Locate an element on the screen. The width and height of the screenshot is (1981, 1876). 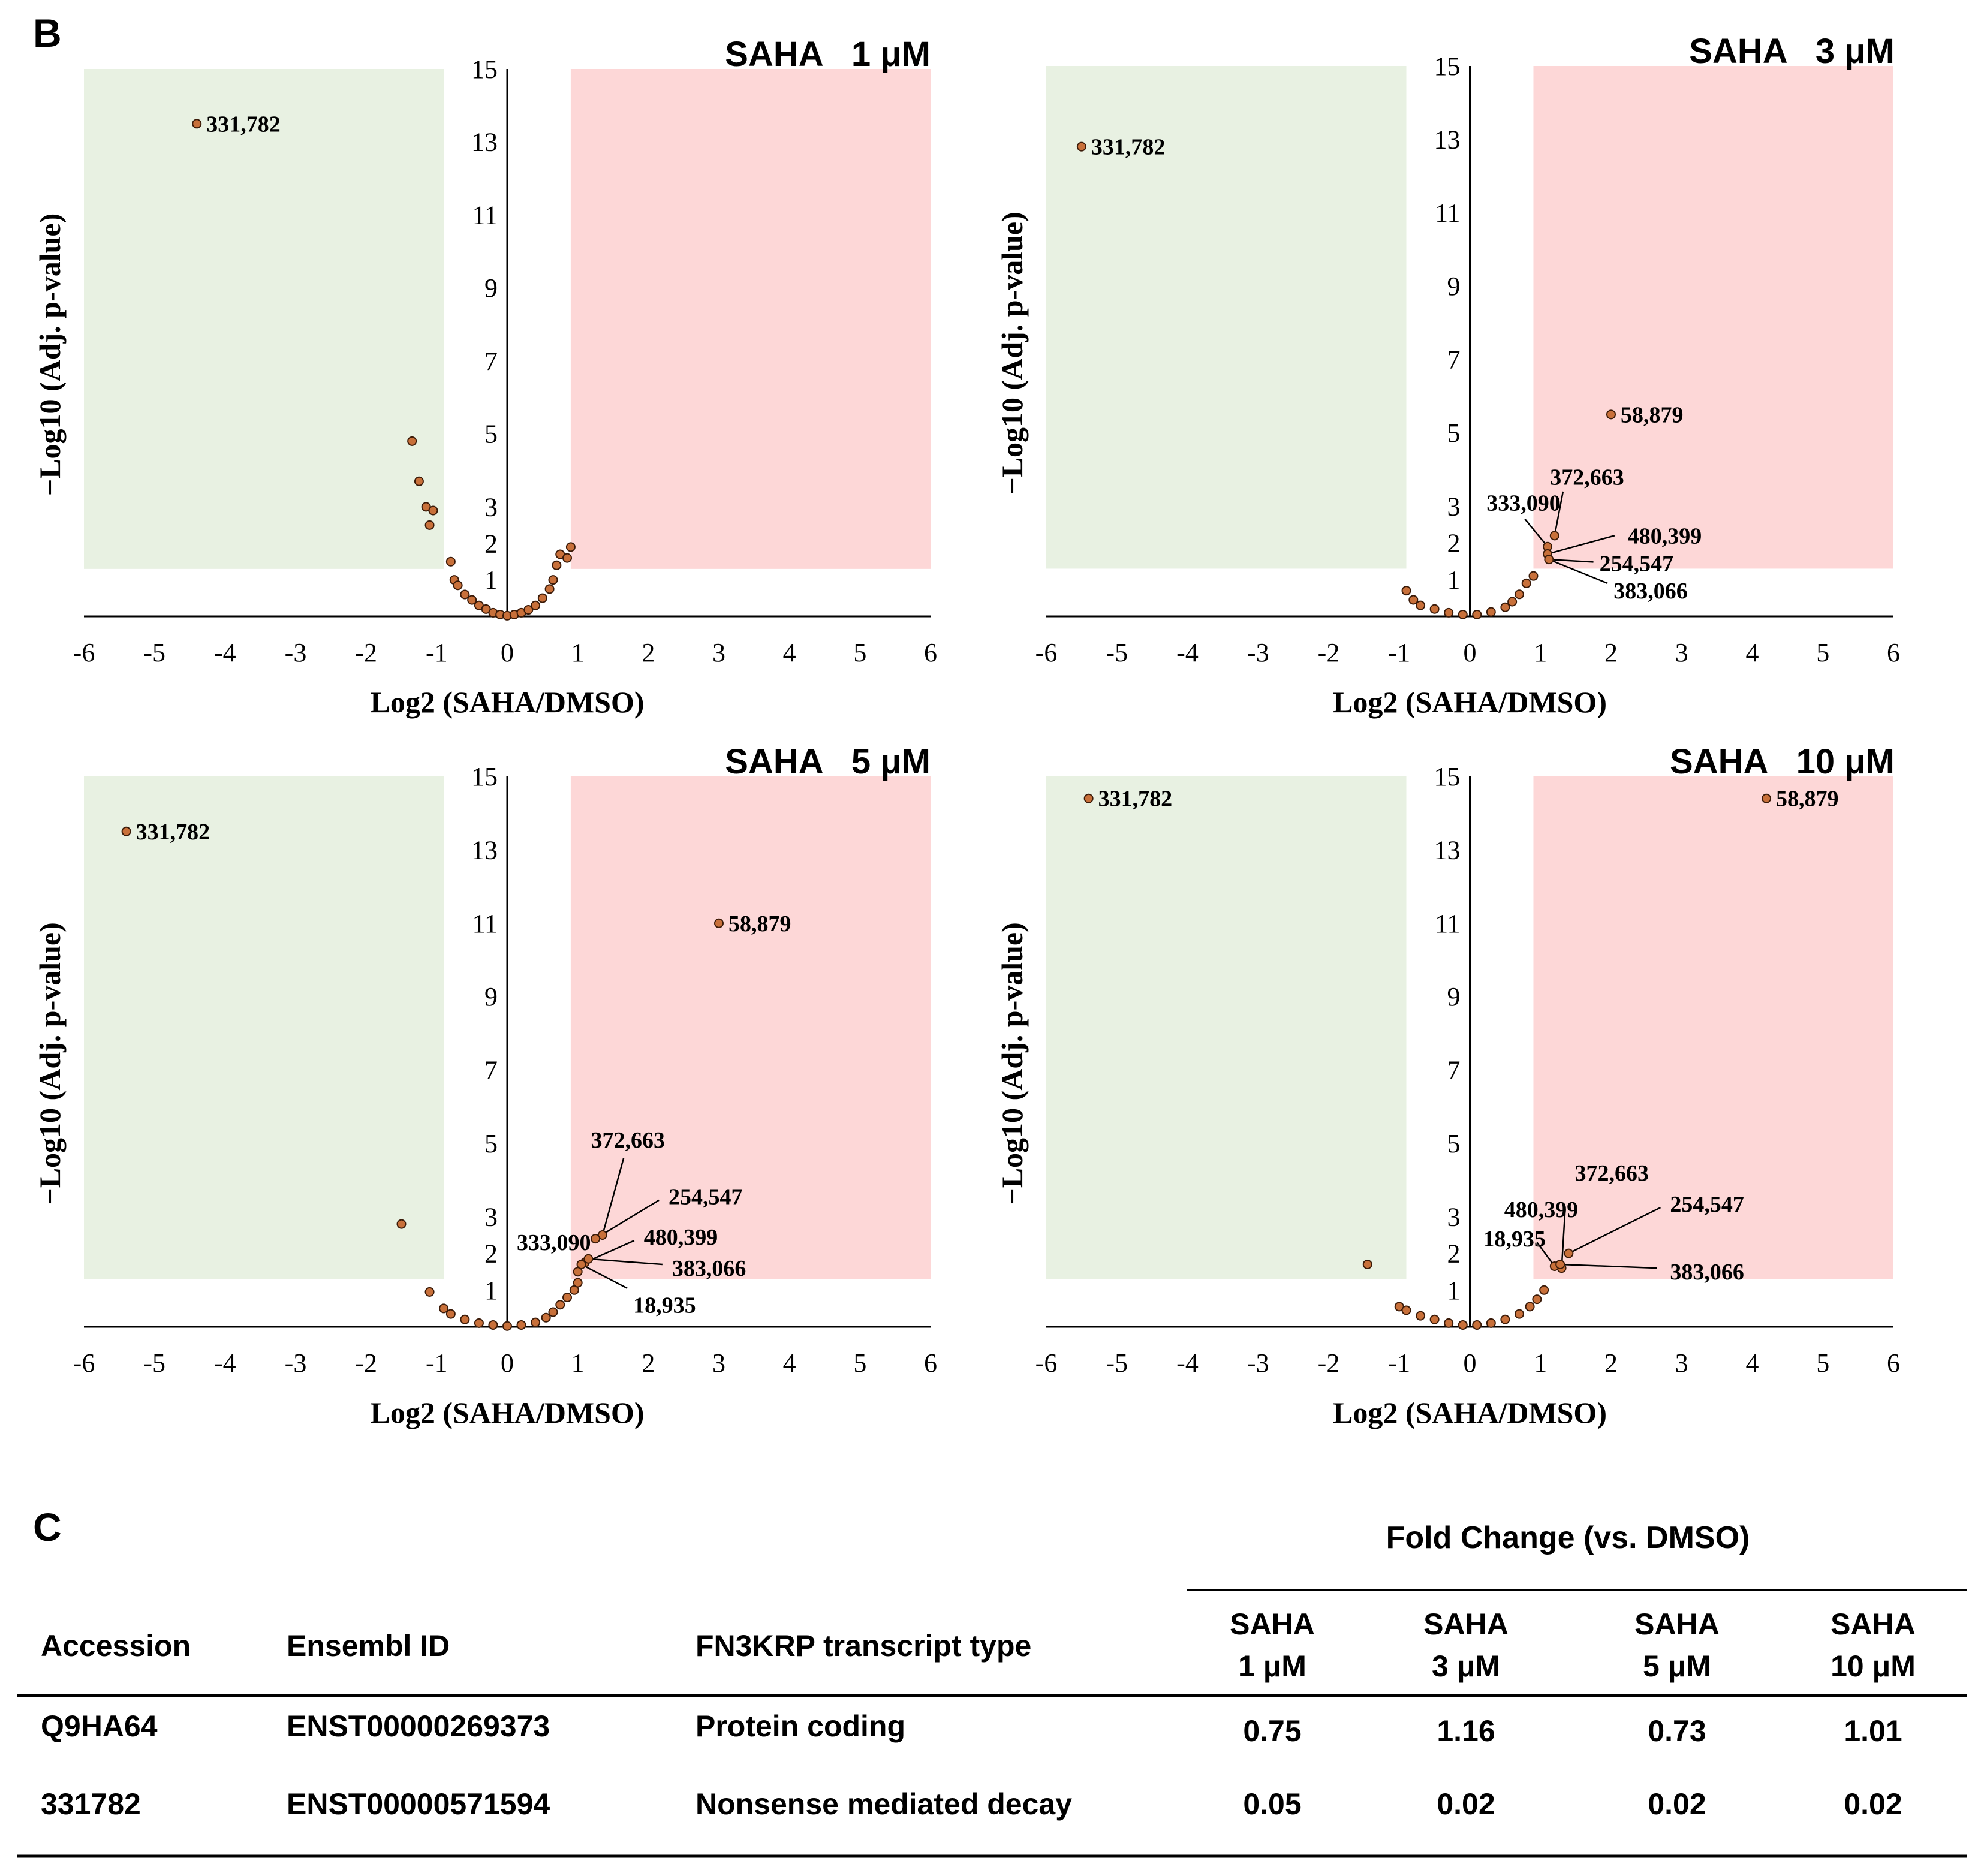
x-tick-label: -6 is located at coordinates (1046, 652).